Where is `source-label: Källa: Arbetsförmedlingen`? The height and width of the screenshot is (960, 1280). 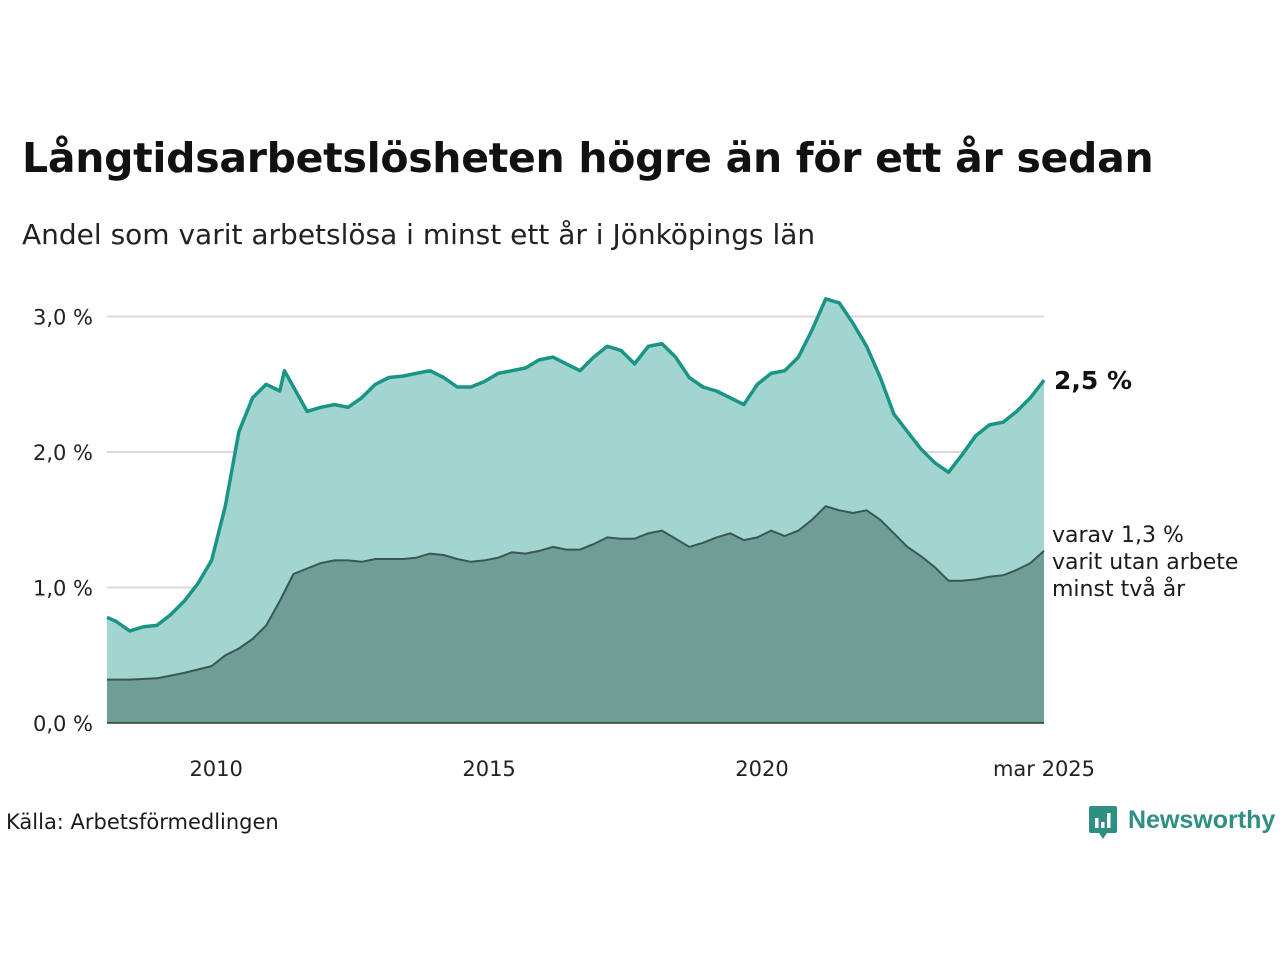 source-label: Källa: Arbetsförmedlingen is located at coordinates (142, 822).